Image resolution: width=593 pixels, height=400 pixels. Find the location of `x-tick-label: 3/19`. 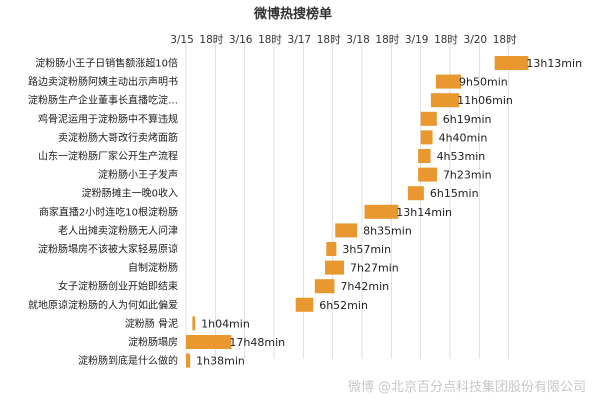

x-tick-label: 3/19 is located at coordinates (417, 40).